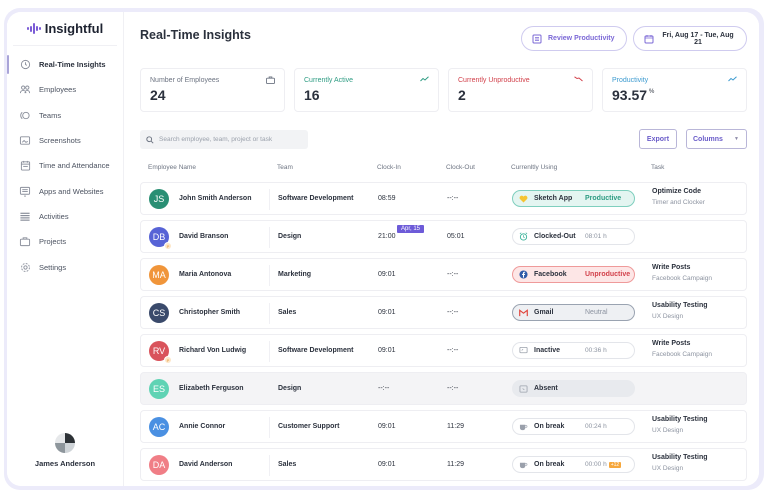  I want to click on column-header-task: Task, so click(658, 167).